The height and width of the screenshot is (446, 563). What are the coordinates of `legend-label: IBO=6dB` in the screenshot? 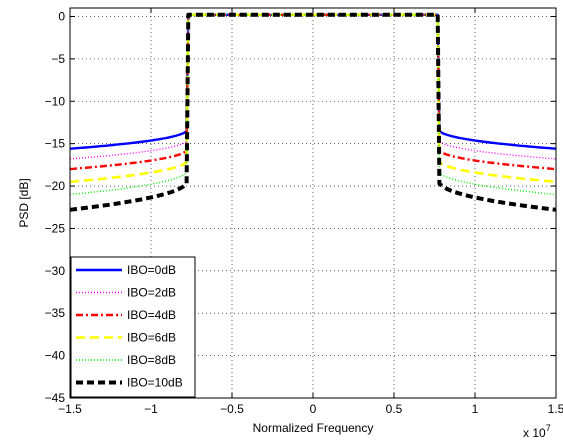 It's located at (151, 338).